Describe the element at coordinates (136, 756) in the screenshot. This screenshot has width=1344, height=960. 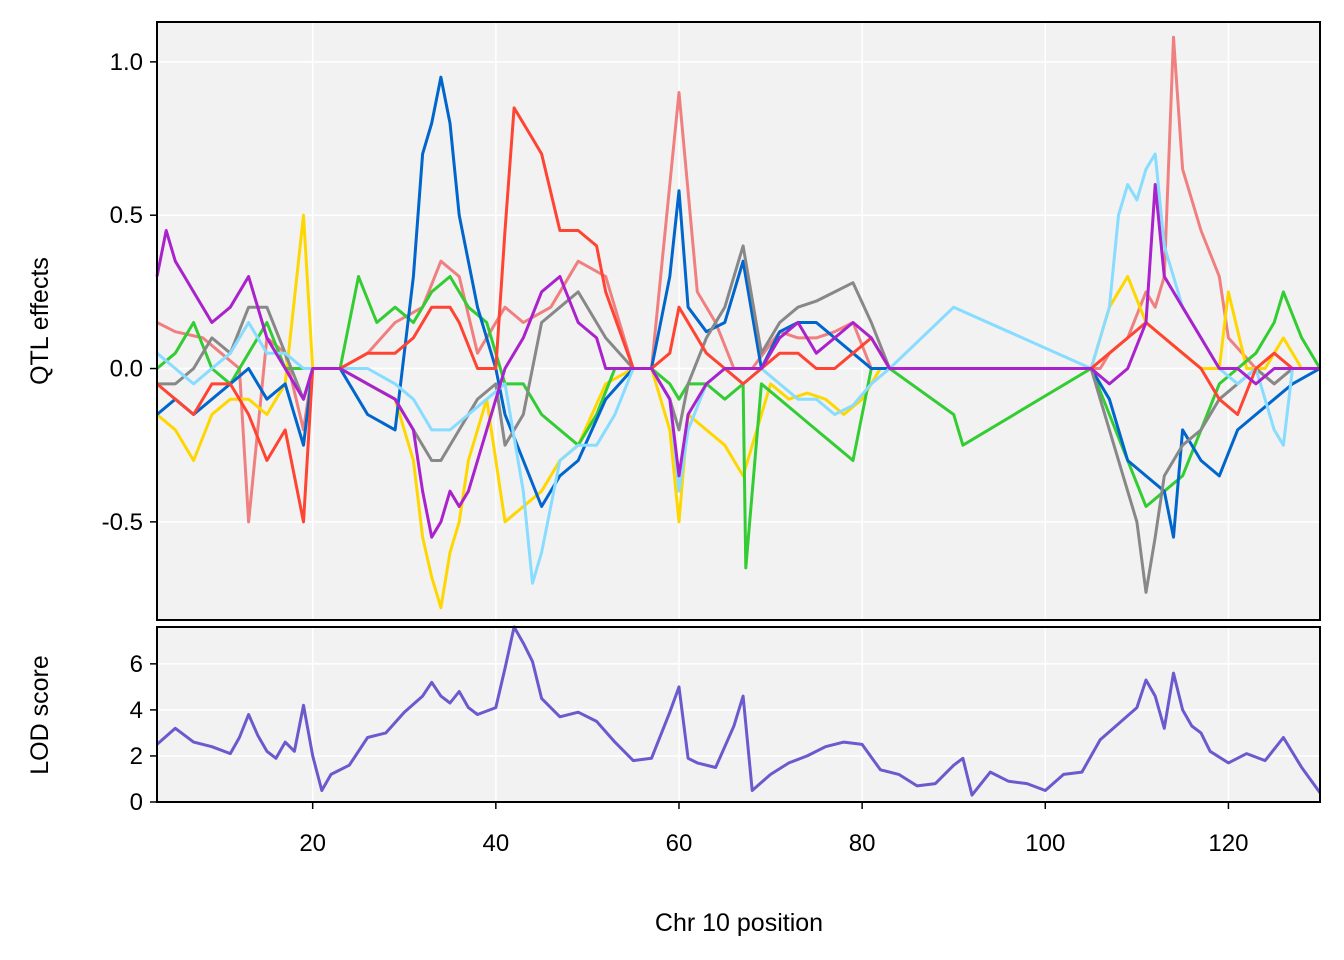
I see `y-tick-label: 2` at that location.